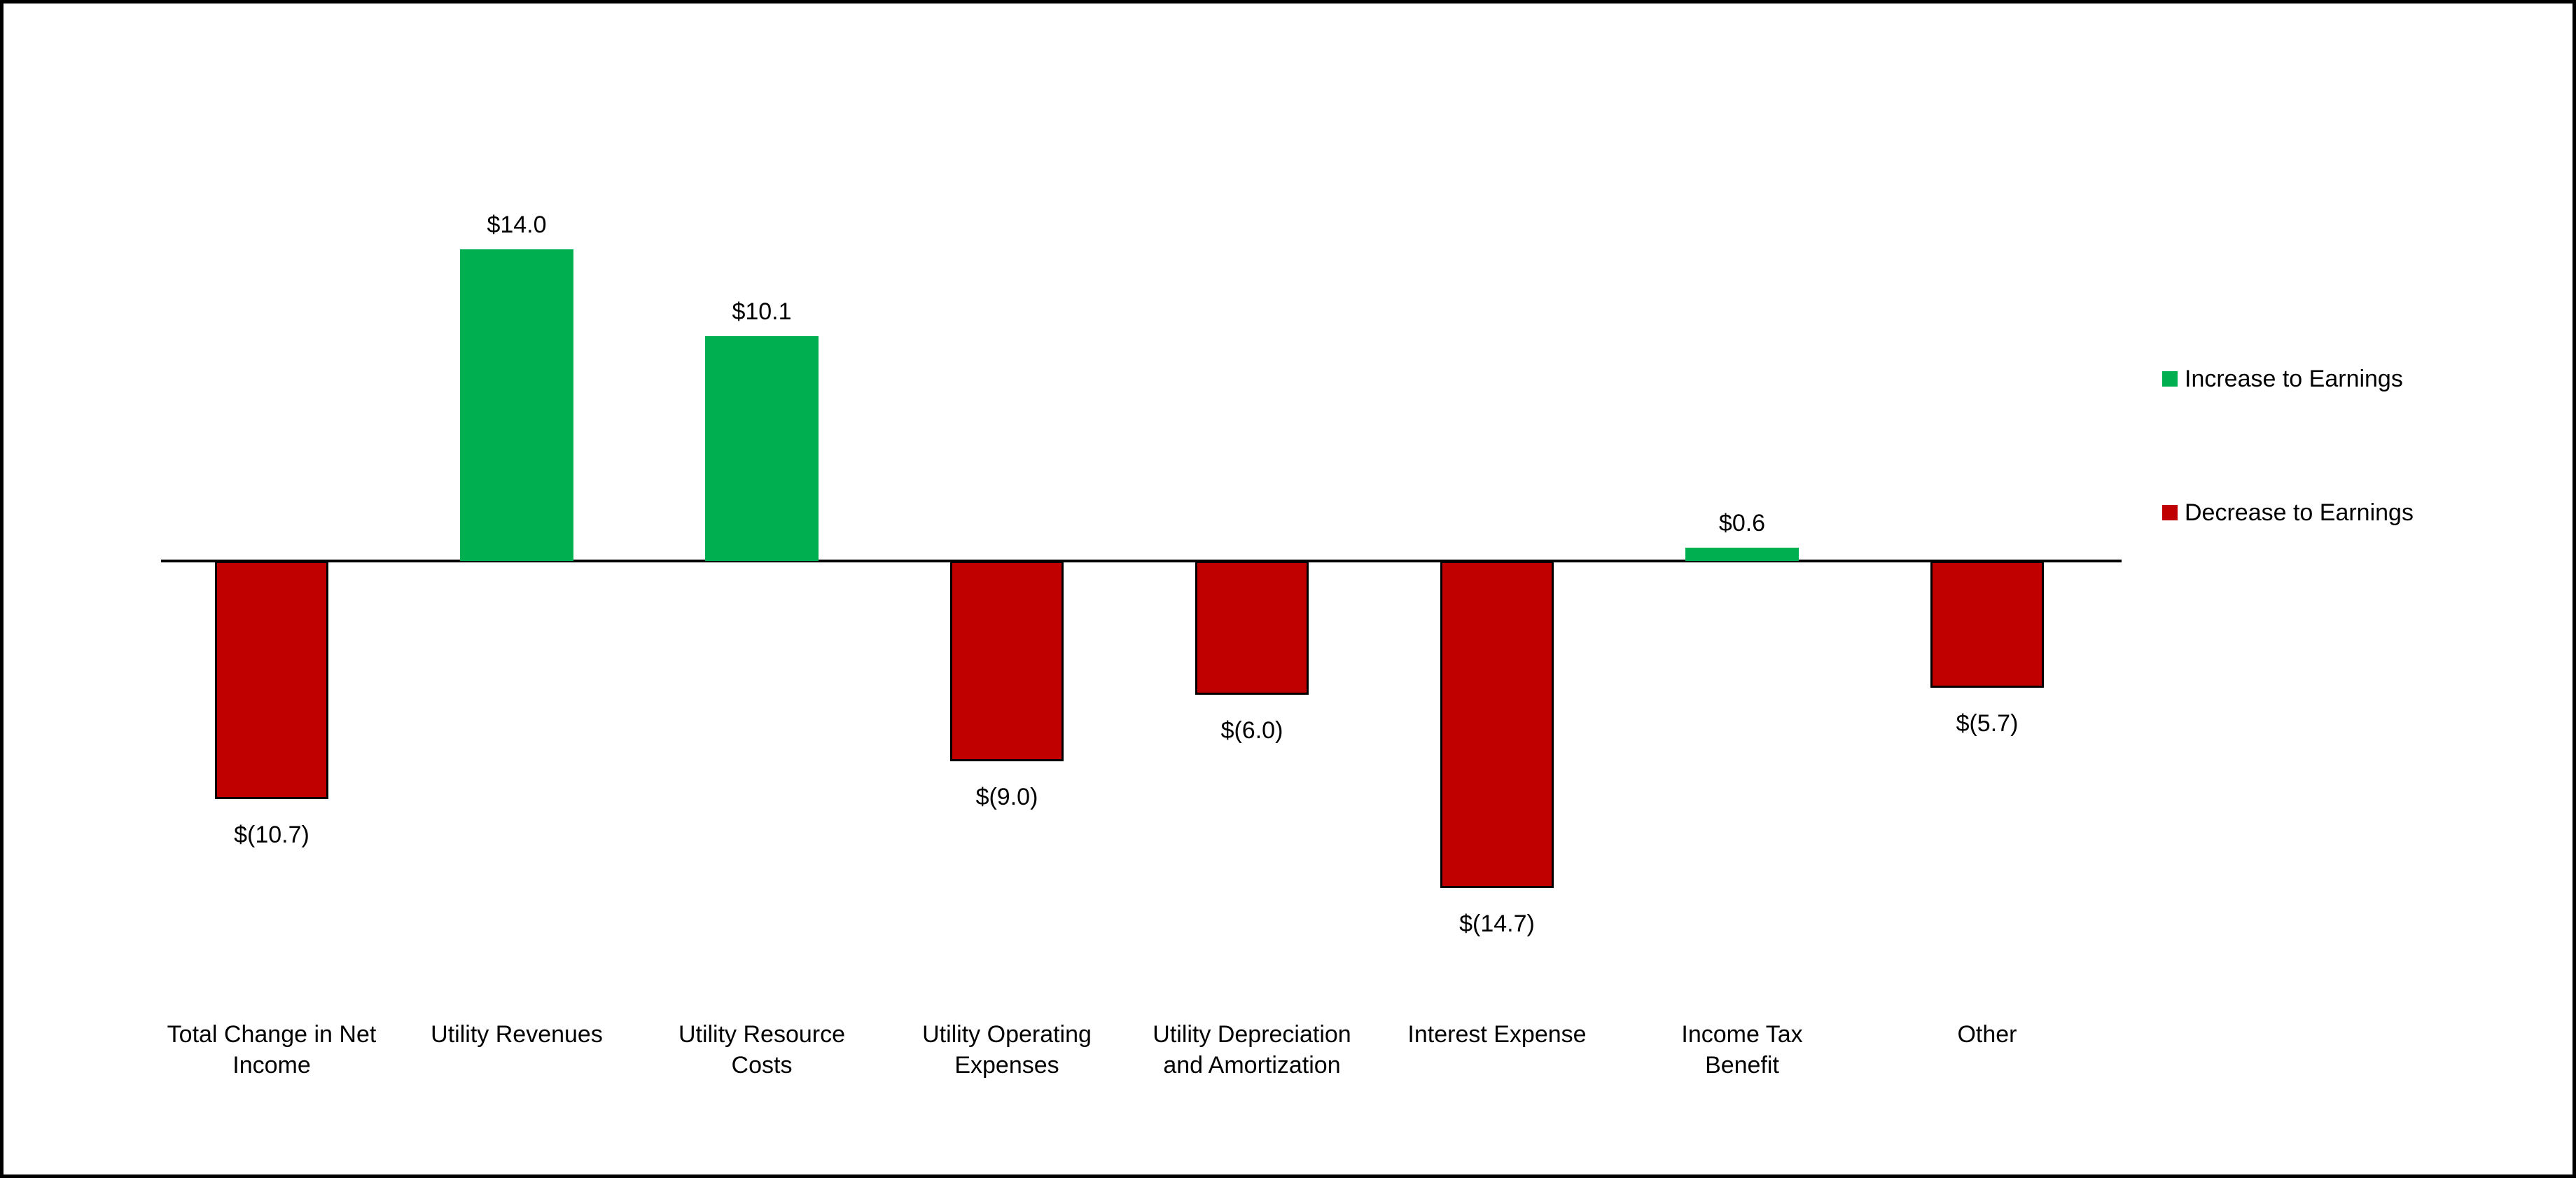 The width and height of the screenshot is (2576, 1178). Describe the element at coordinates (271, 835) in the screenshot. I see `value-label: $(10.7)` at that location.